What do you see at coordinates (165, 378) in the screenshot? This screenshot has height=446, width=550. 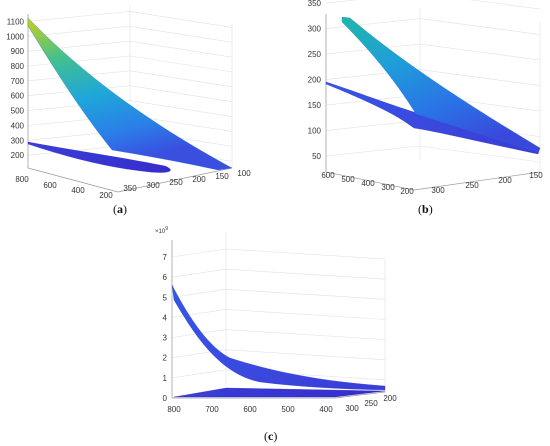 I see `z-tick-label: 1` at bounding box center [165, 378].